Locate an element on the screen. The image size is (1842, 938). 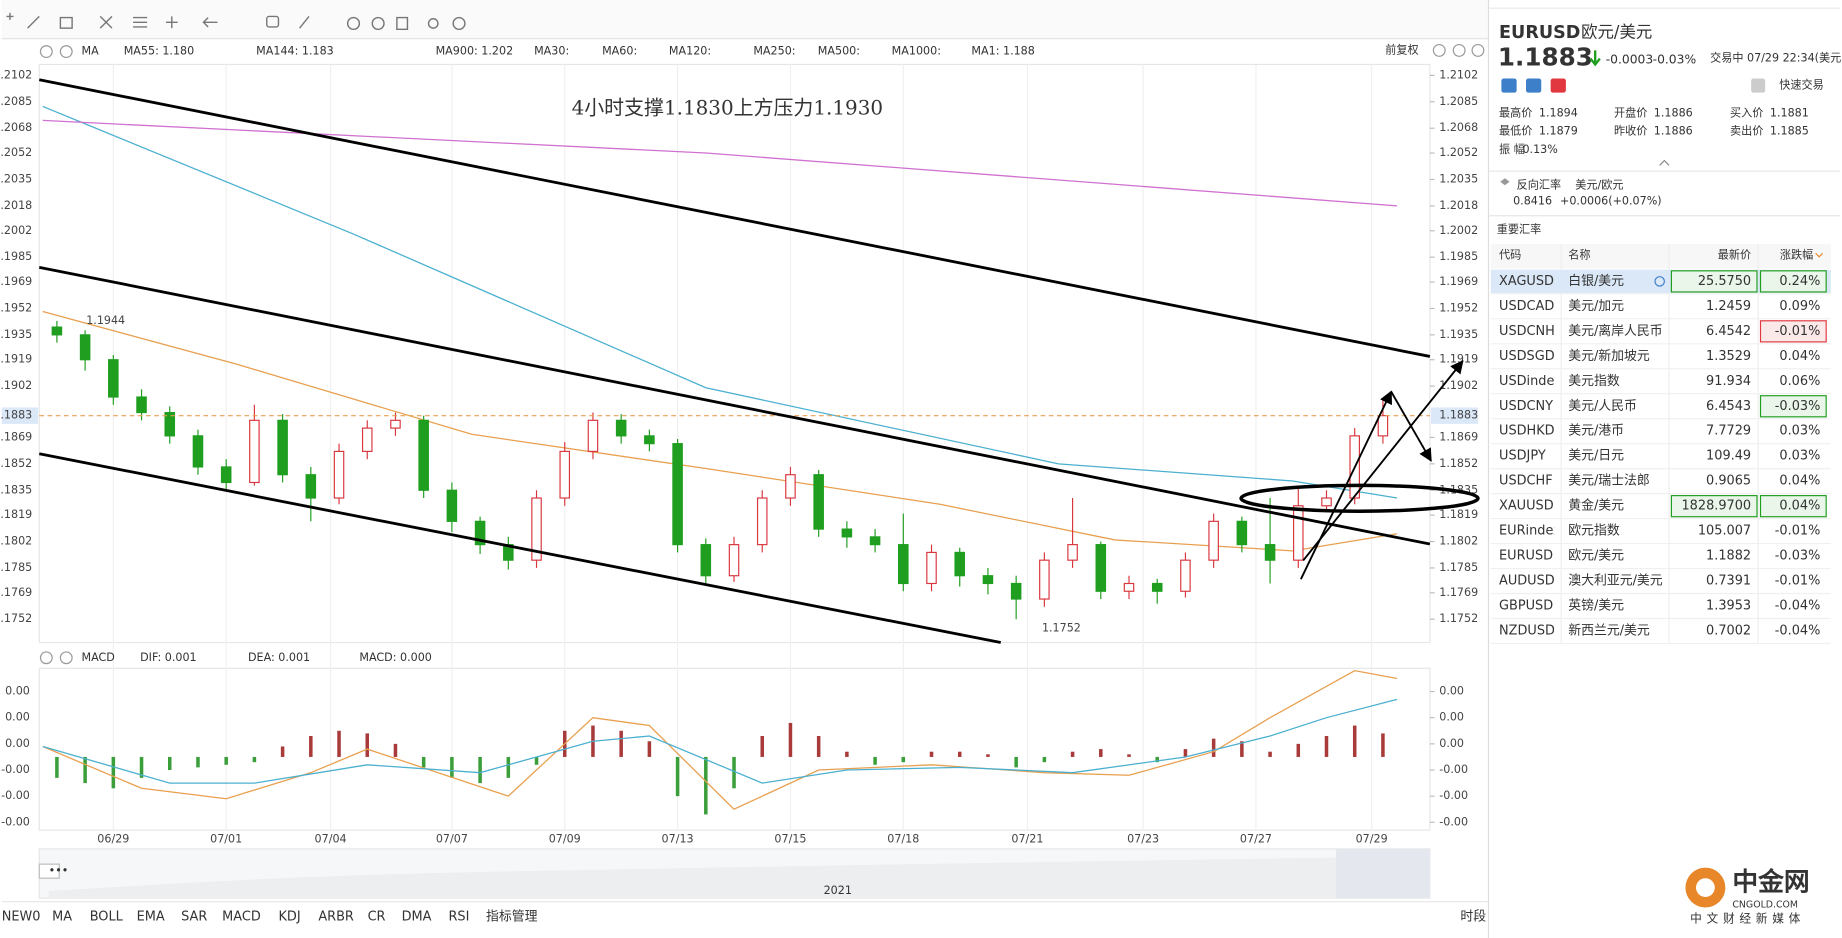
row-name: 欧元/美元 is located at coordinates (1596, 556).